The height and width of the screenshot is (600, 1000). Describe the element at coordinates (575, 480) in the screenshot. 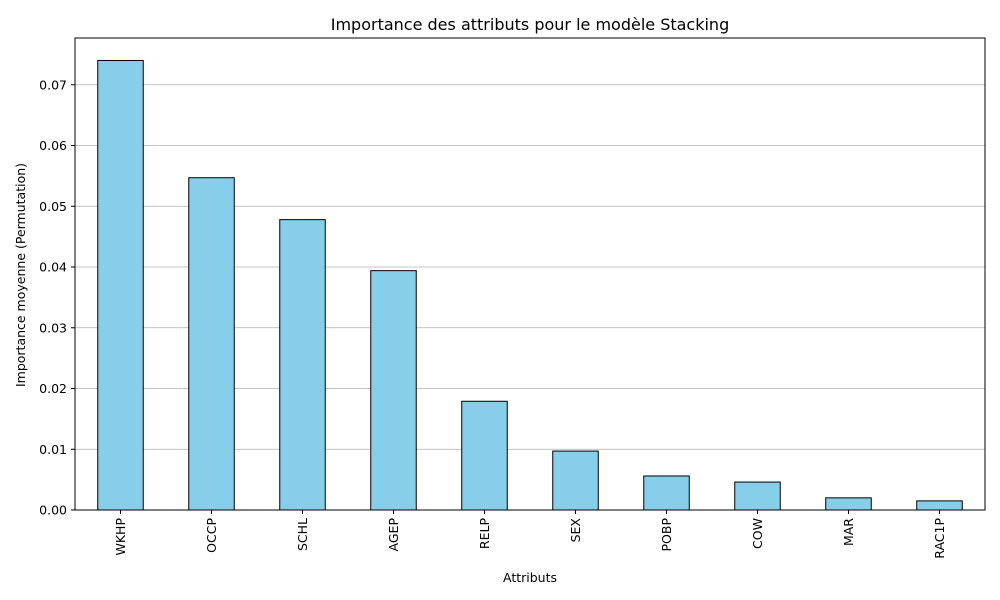

I see `bar-sex` at that location.